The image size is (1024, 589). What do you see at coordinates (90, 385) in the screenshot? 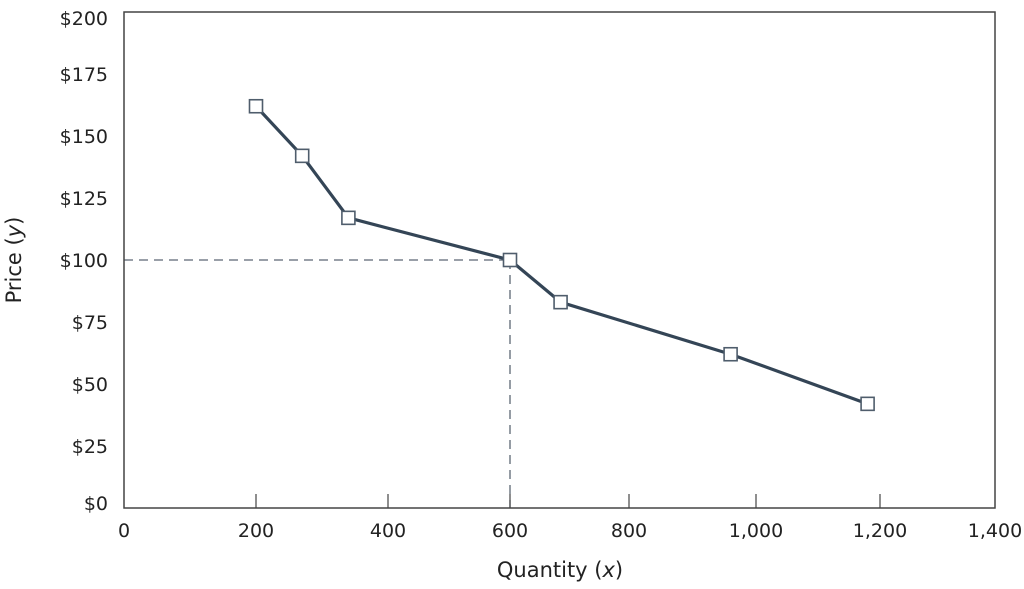
I see `y-tick-label: $50` at bounding box center [90, 385].